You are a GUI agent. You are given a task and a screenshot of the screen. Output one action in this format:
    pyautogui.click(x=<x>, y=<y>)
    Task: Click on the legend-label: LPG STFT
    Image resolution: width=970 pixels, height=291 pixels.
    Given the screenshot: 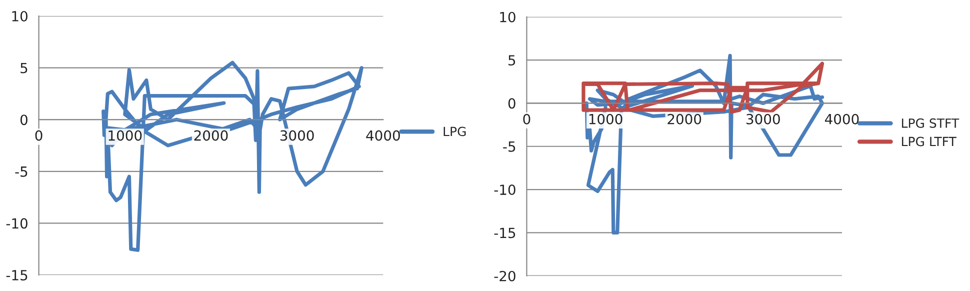 What is the action you would take?
    pyautogui.click(x=931, y=123)
    